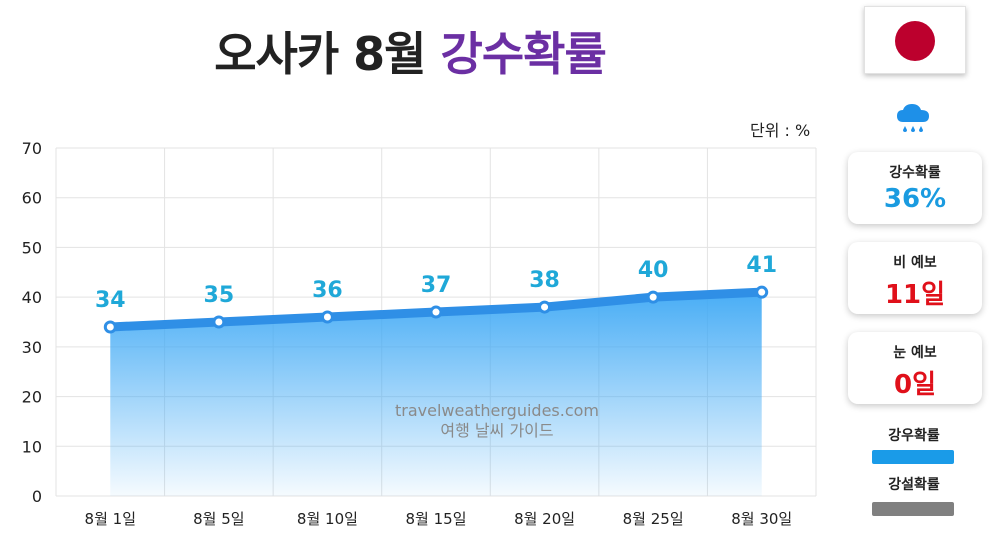 The image size is (1000, 535). I want to click on snow-card-label: 눈 예보, so click(915, 353).